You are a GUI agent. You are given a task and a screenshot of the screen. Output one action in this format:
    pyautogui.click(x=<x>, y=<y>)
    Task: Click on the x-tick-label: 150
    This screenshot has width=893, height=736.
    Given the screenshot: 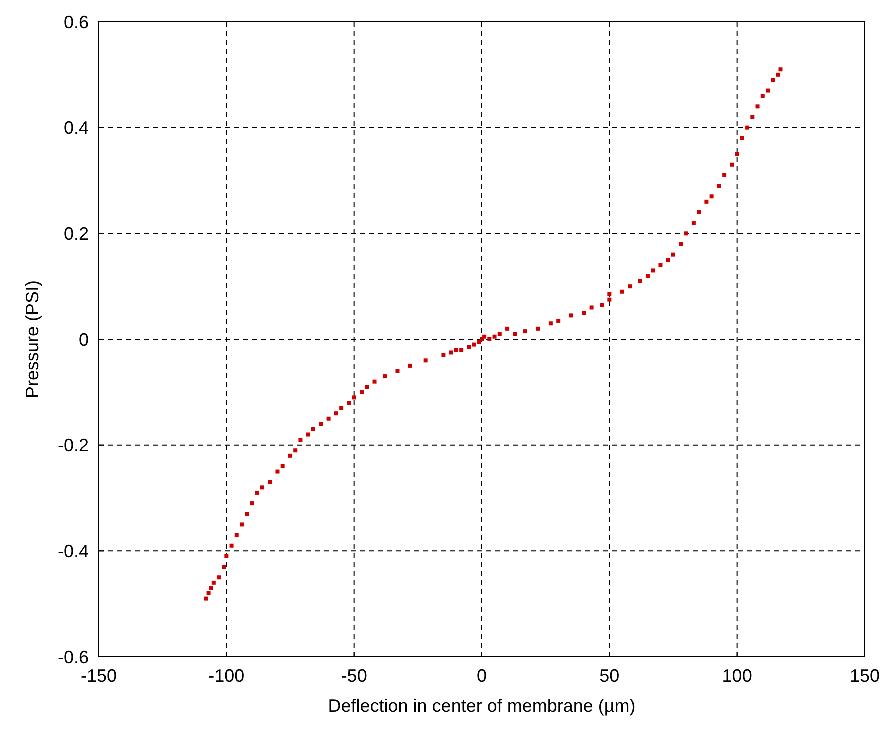 What is the action you would take?
    pyautogui.click(x=865, y=676)
    